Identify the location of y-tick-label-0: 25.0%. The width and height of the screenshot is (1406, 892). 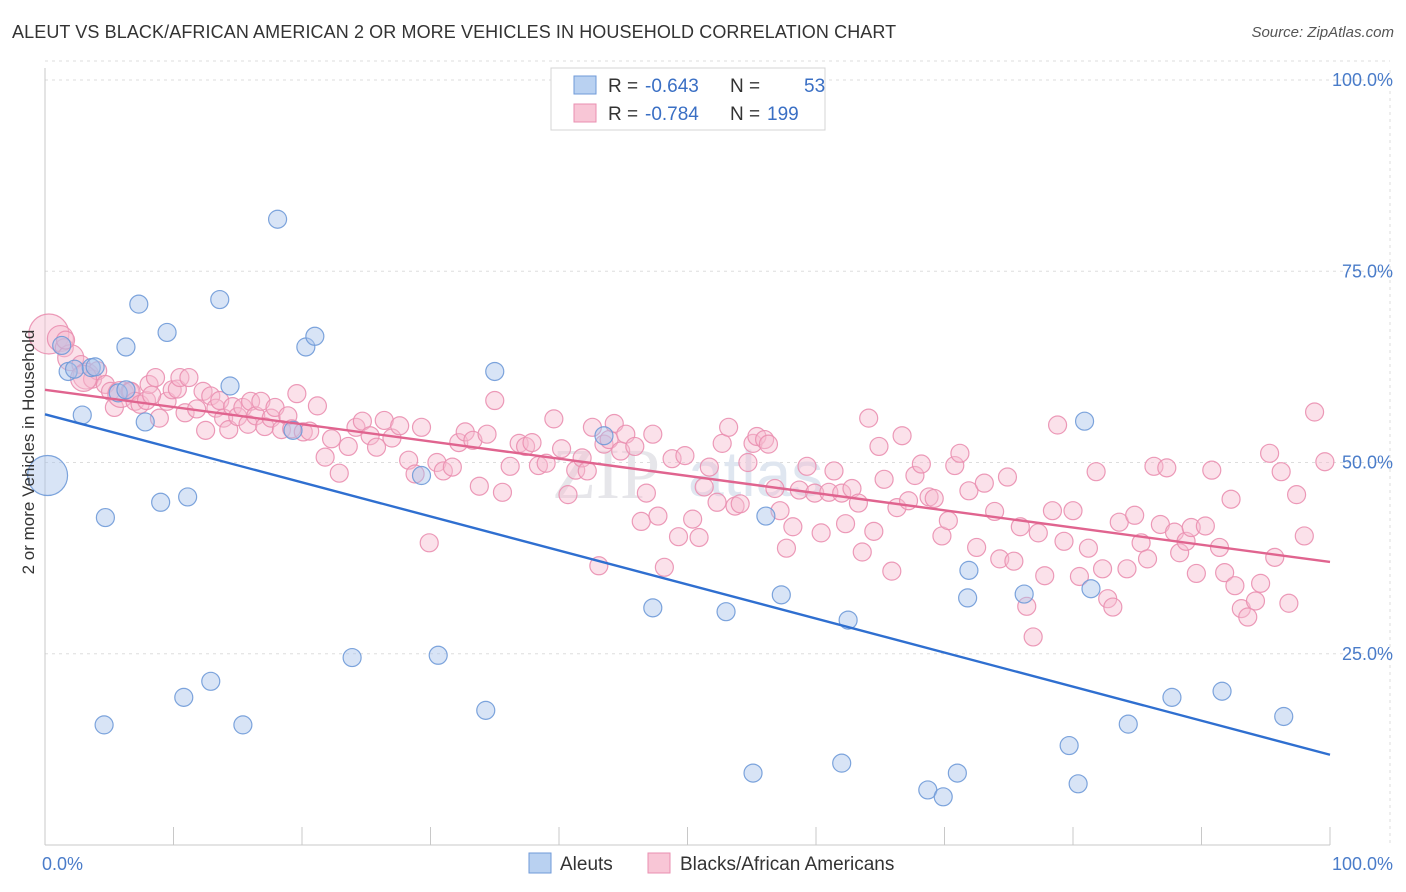
(1367, 654).